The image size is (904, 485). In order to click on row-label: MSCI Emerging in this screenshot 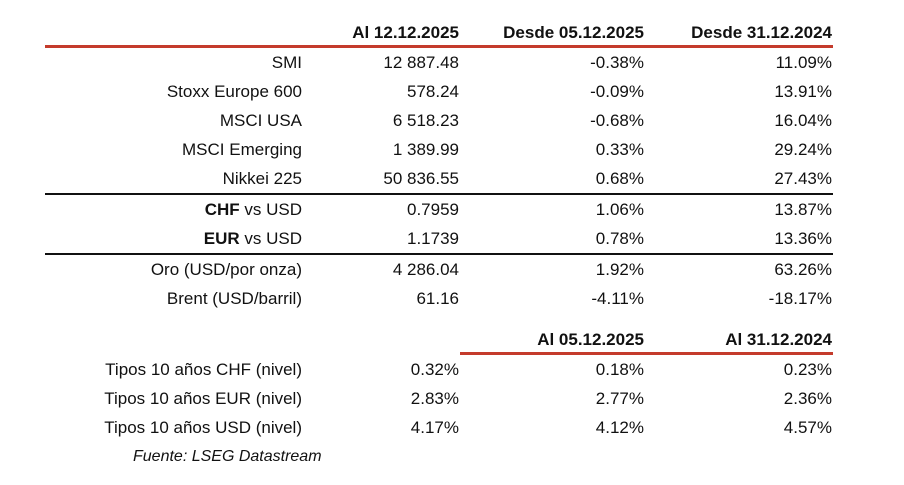, I will do `click(242, 149)`.